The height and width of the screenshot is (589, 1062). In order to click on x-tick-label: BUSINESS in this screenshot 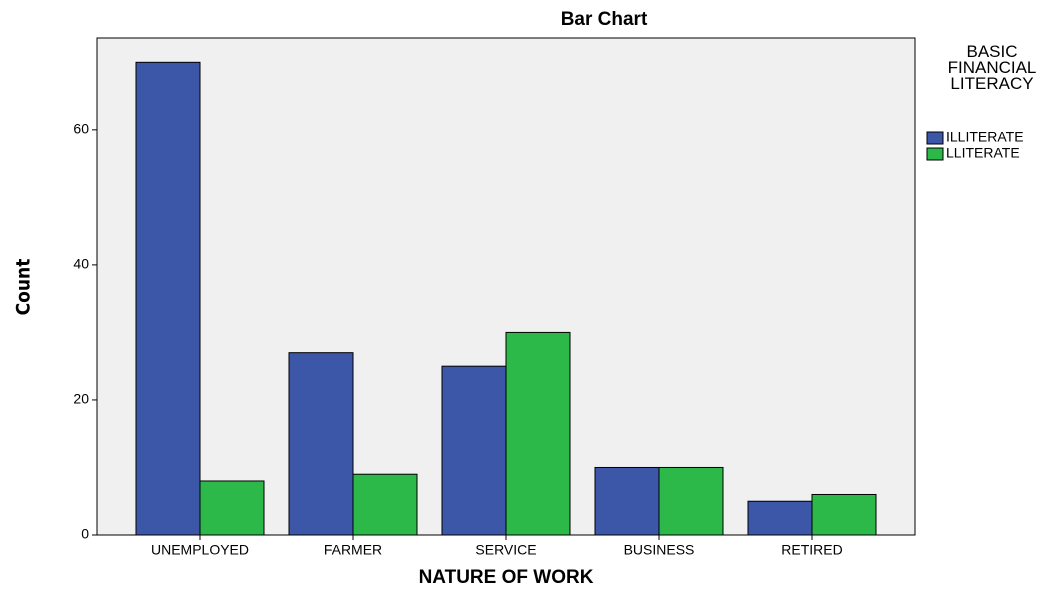, I will do `click(659, 550)`.